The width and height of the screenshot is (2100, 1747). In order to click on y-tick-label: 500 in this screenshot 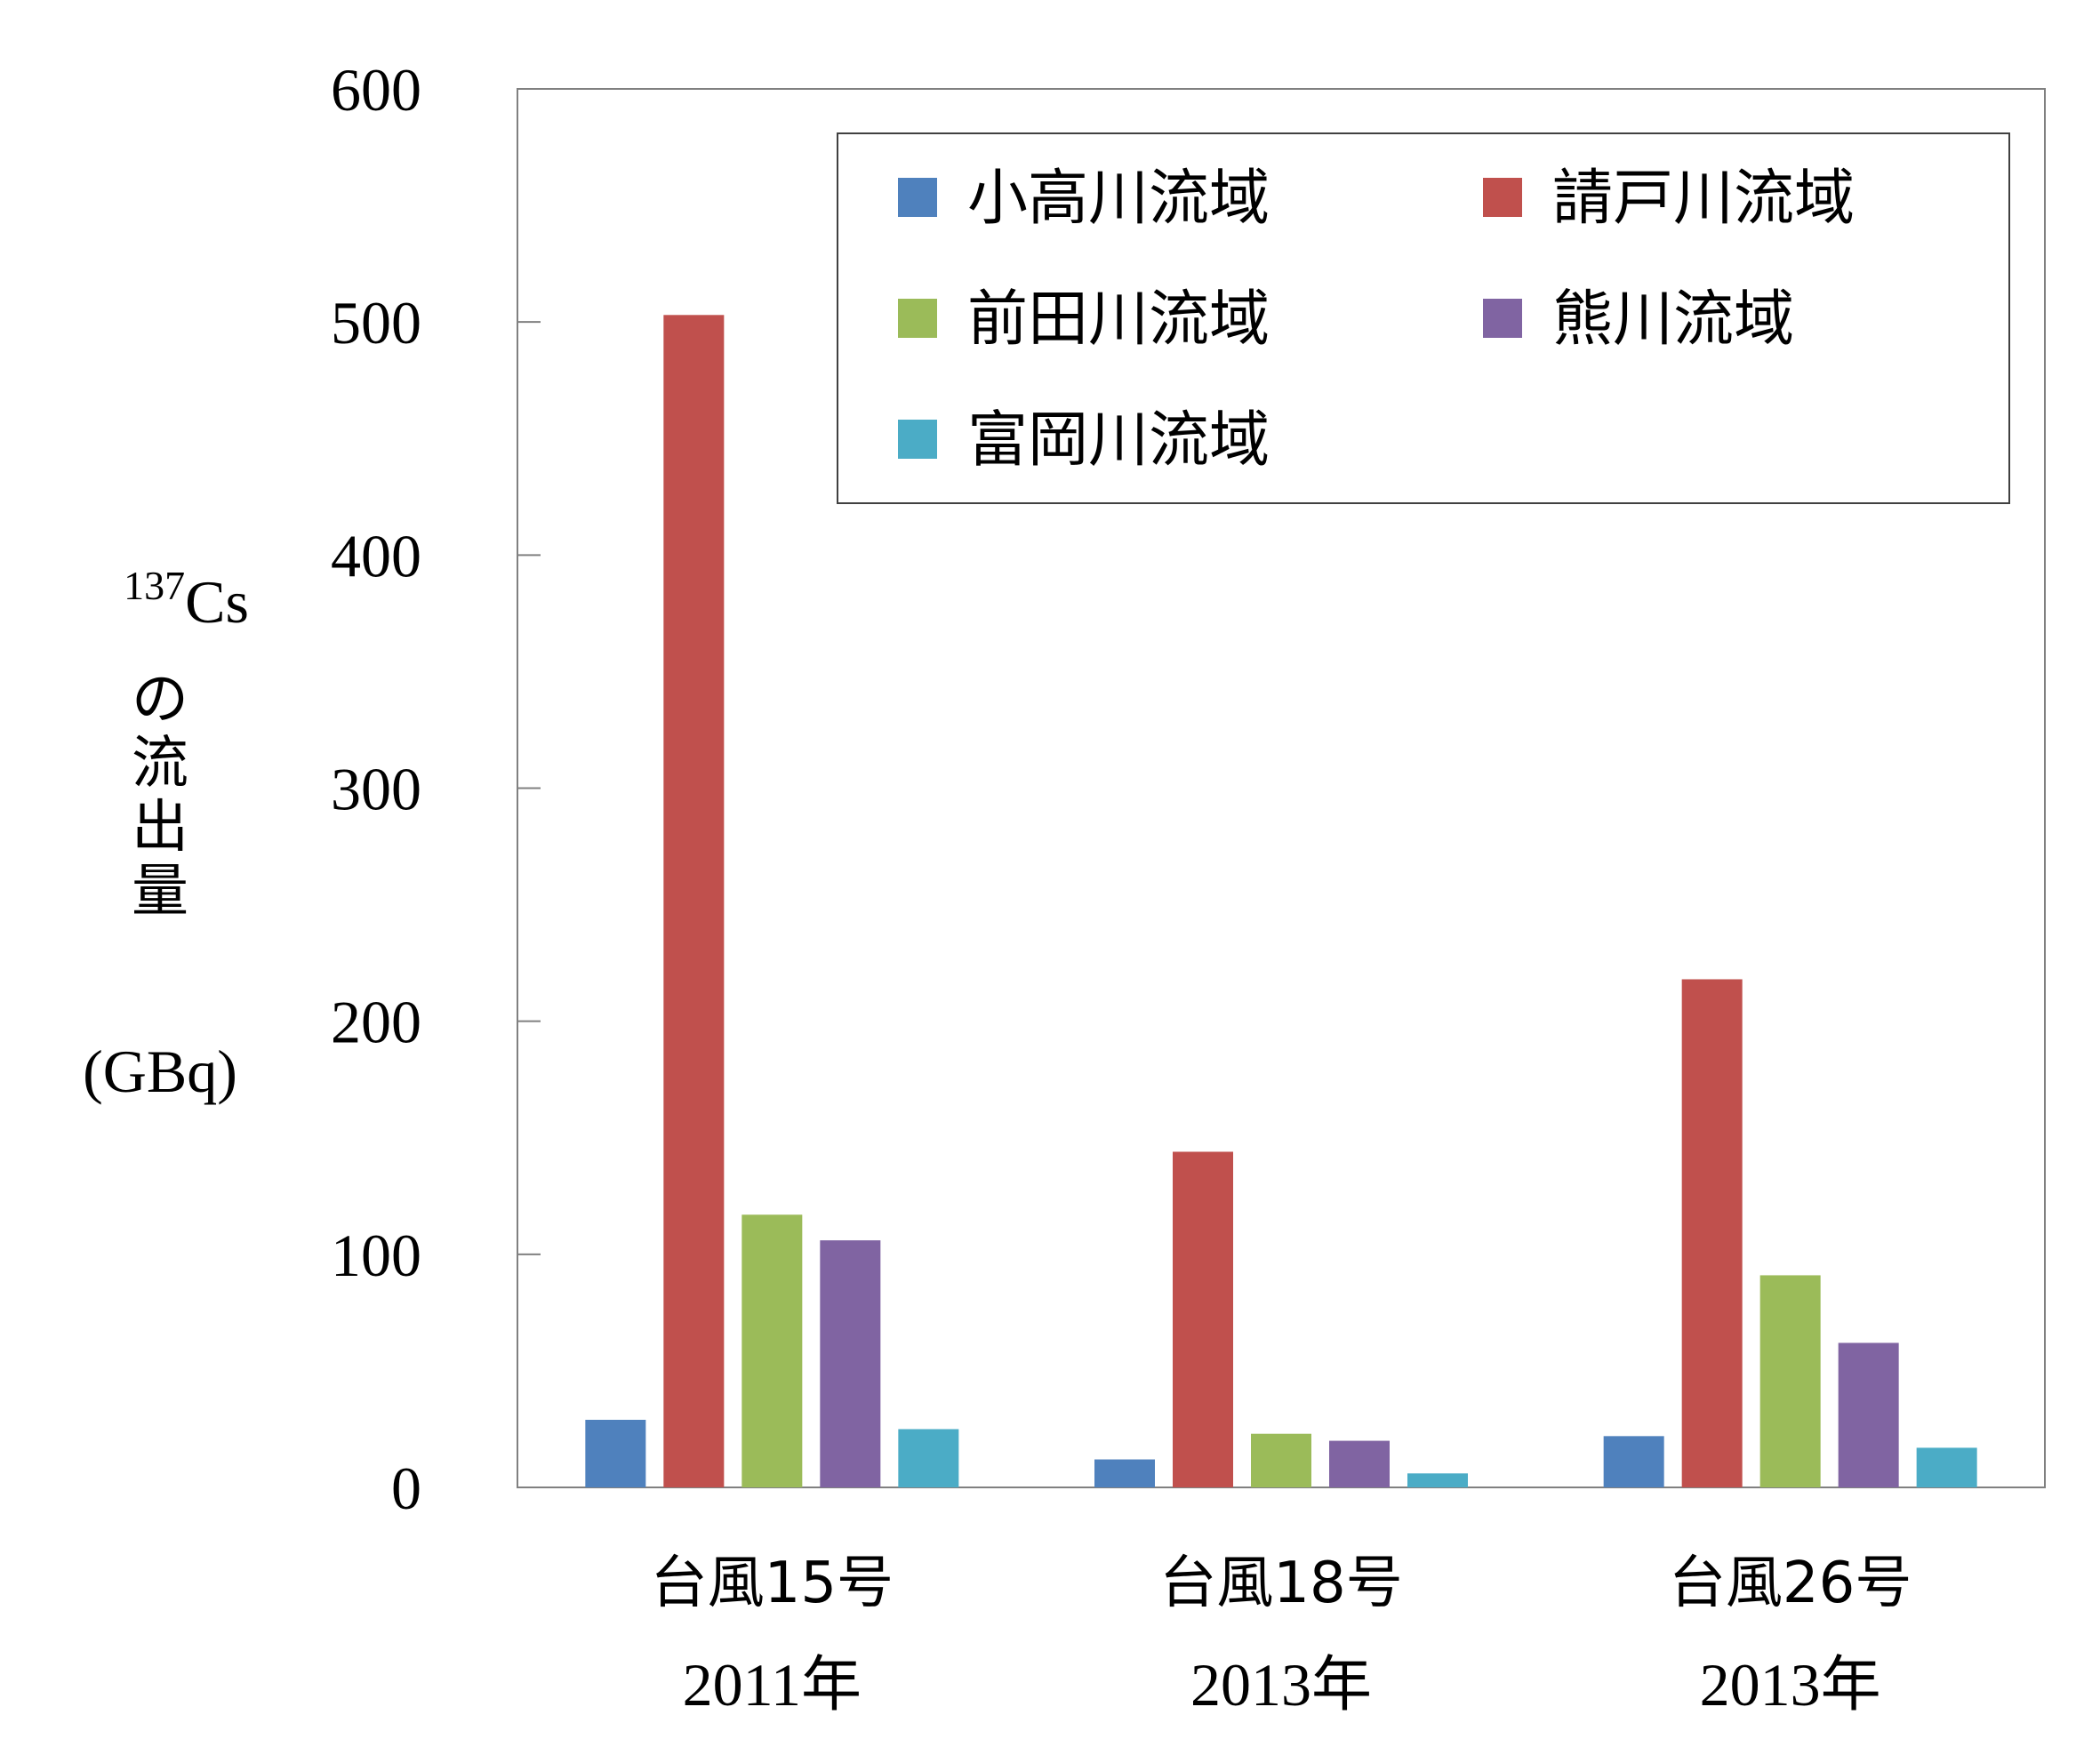, I will do `click(376, 323)`.